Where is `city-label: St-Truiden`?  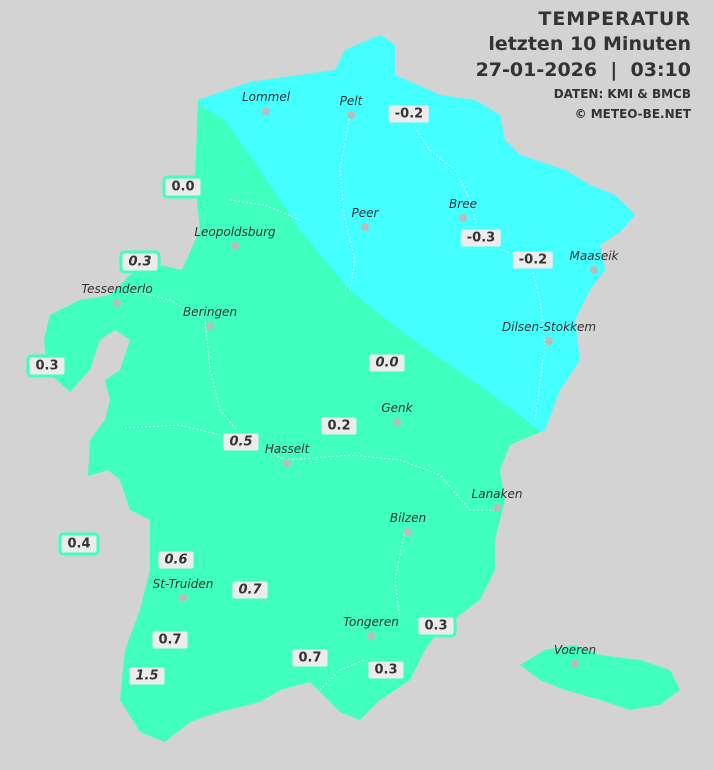 city-label: St-Truiden is located at coordinates (183, 584).